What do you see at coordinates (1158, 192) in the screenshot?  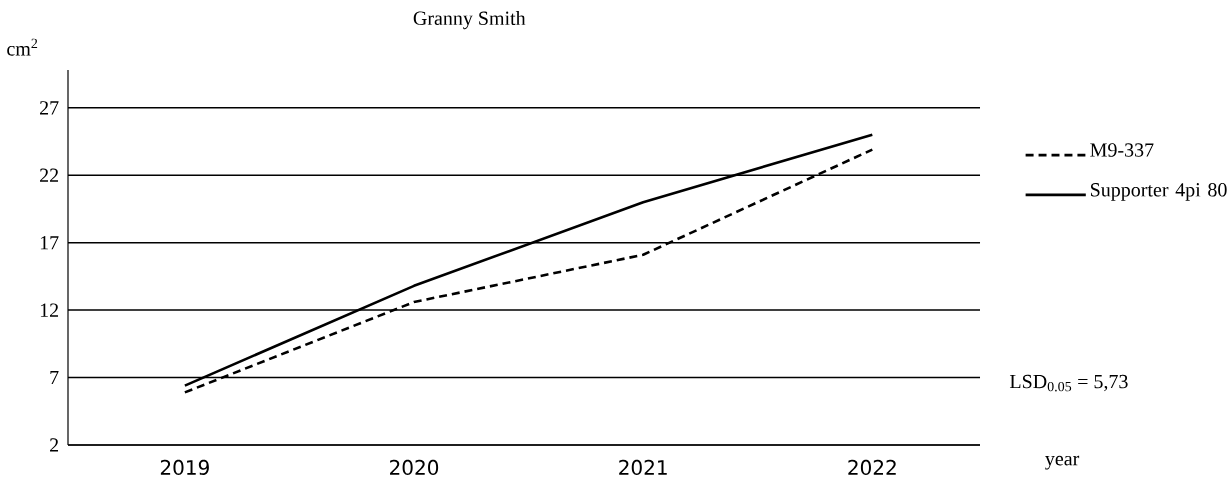 I see `legend-label: Supporter 4pi 80` at bounding box center [1158, 192].